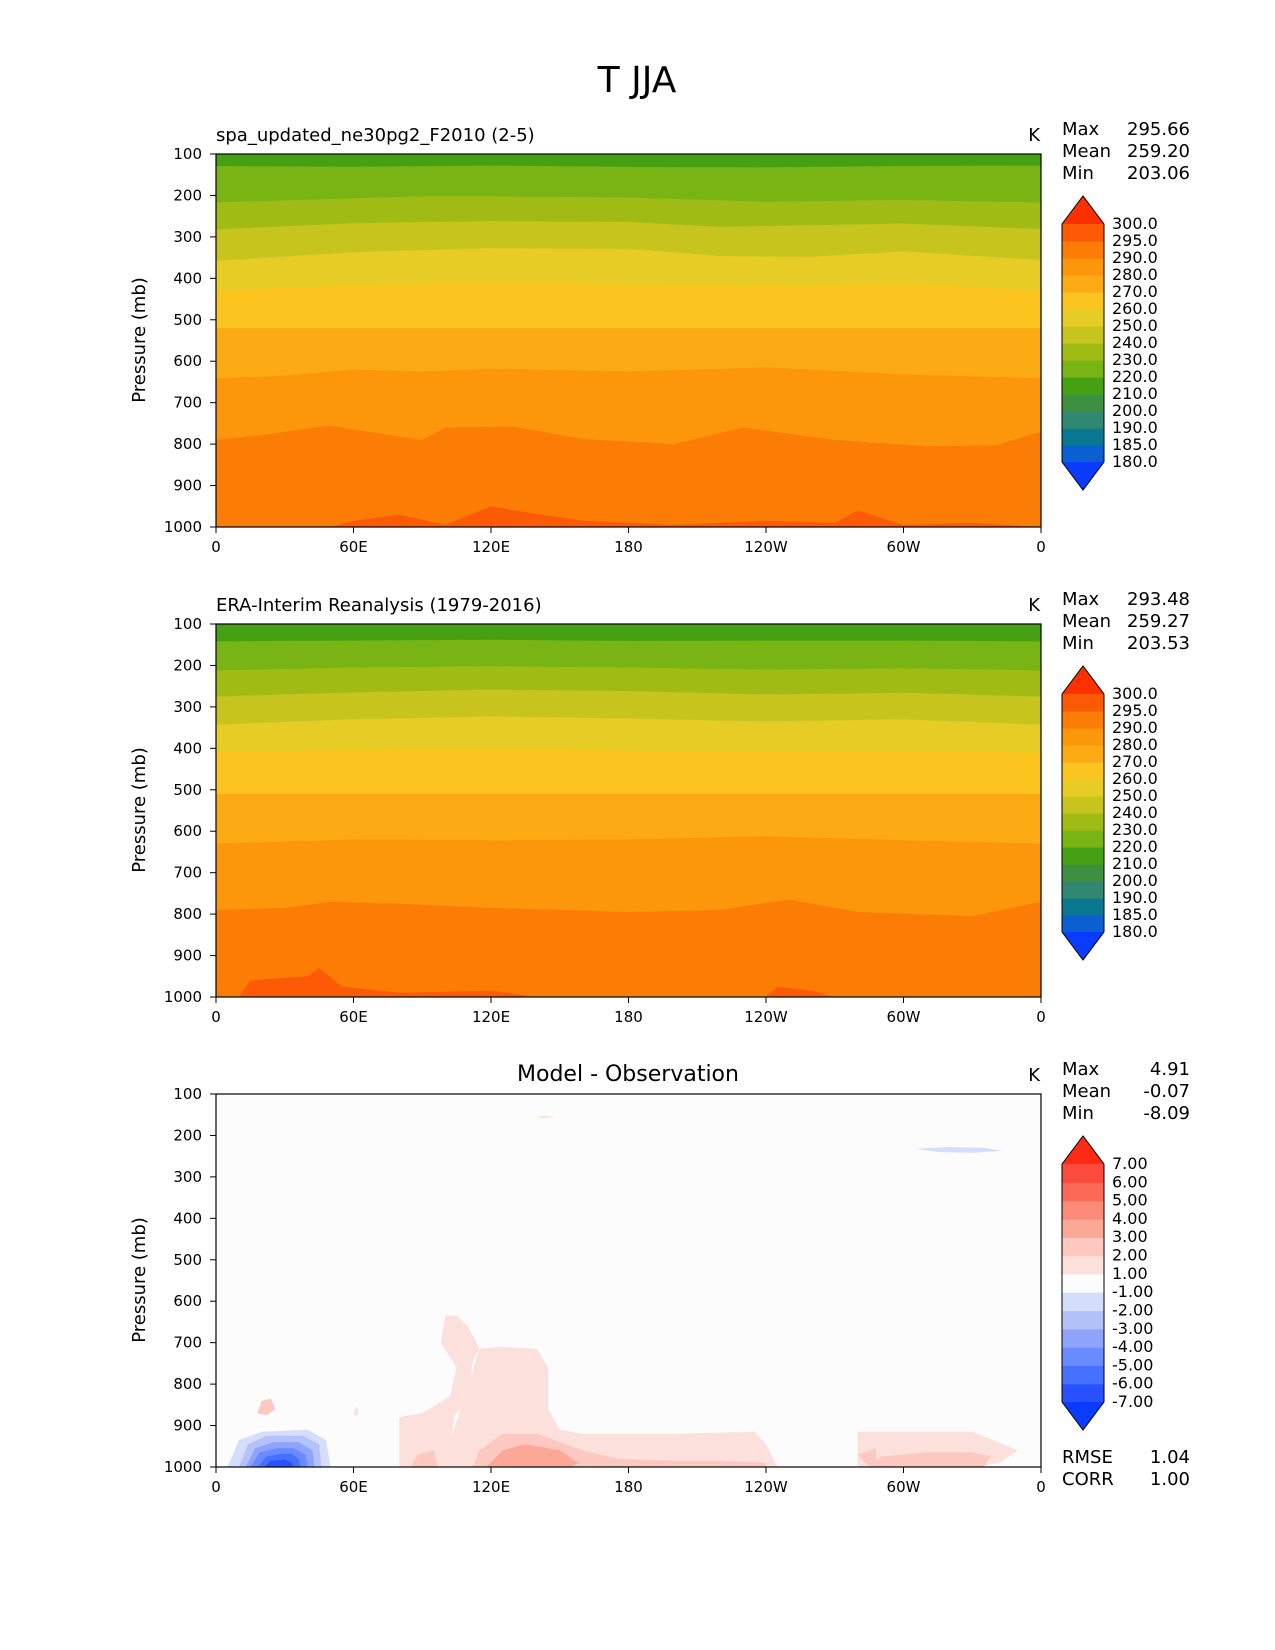 This screenshot has width=1275, height=1650. What do you see at coordinates (1088, 1479) in the screenshot?
I see `stat-corr-label: CORR` at bounding box center [1088, 1479].